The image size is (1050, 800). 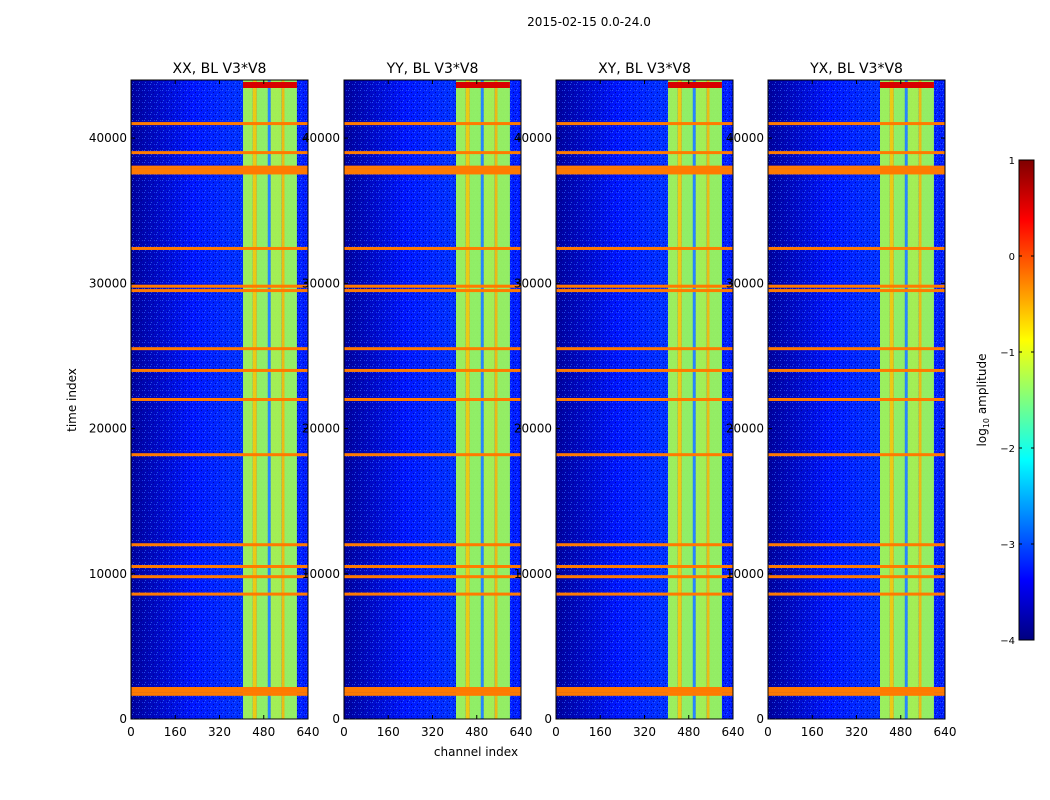 What do you see at coordinates (1026, 400) in the screenshot?
I see `colorbar-gradient` at bounding box center [1026, 400].